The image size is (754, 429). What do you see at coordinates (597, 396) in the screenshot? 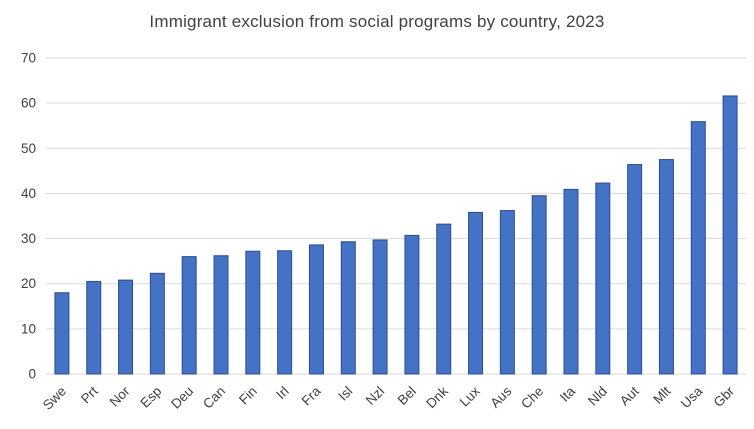
I see `x-axis-tick-label: Nld` at bounding box center [597, 396].